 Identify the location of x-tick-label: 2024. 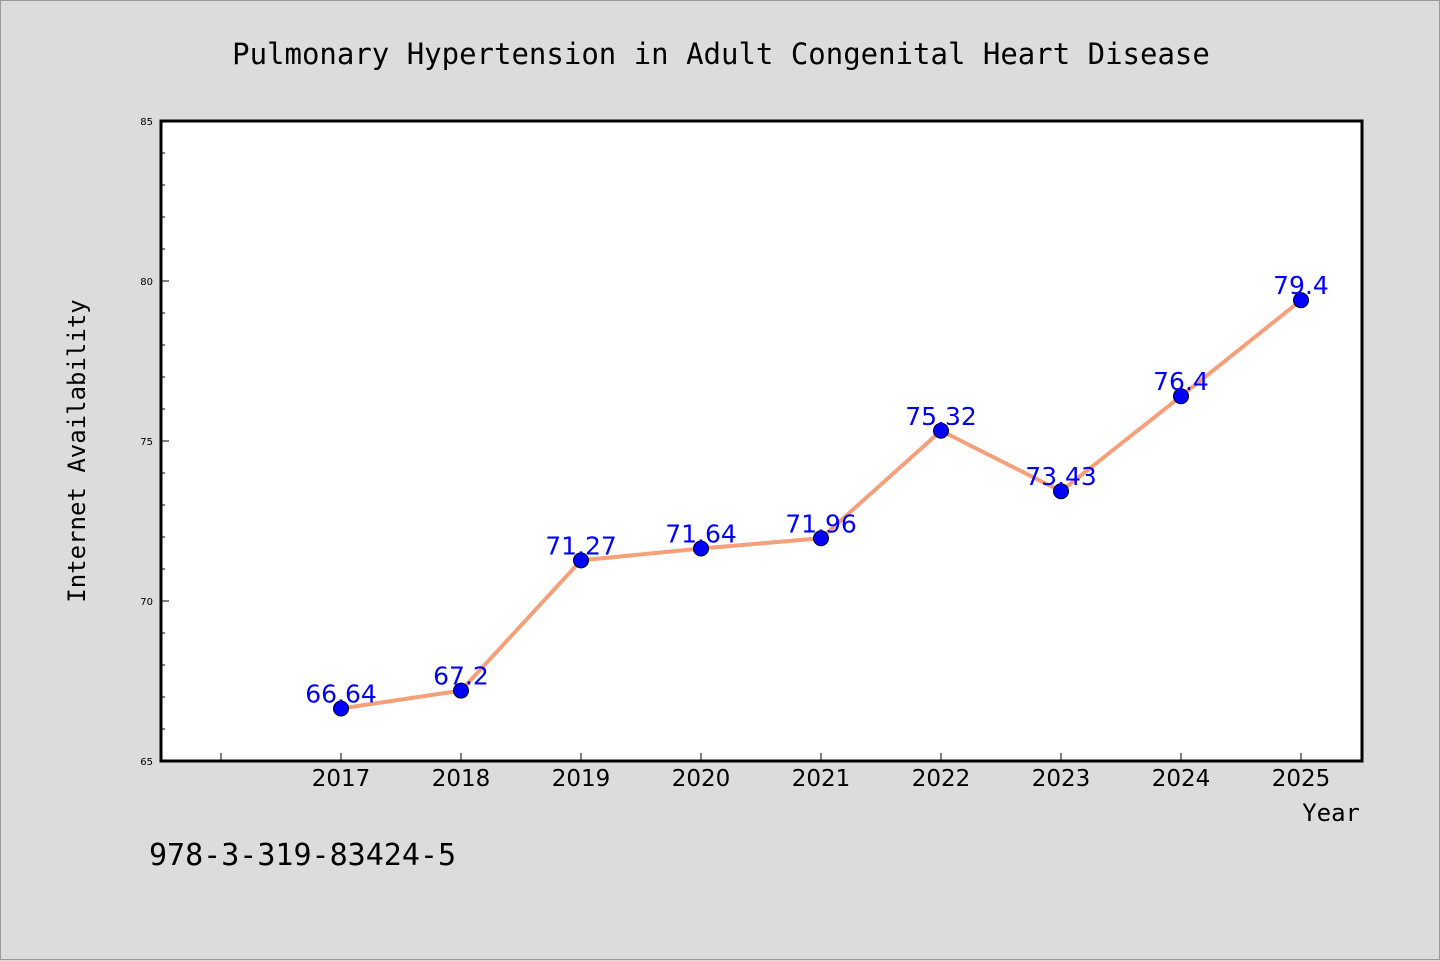
(1181, 779).